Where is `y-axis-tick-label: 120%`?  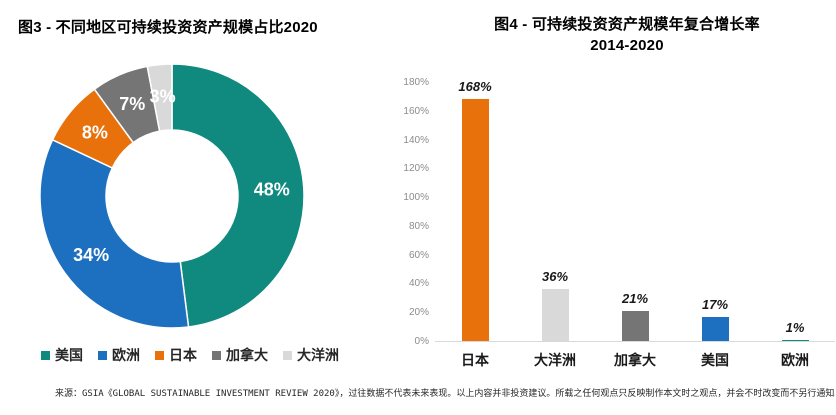 y-axis-tick-label: 120% is located at coordinates (416, 169).